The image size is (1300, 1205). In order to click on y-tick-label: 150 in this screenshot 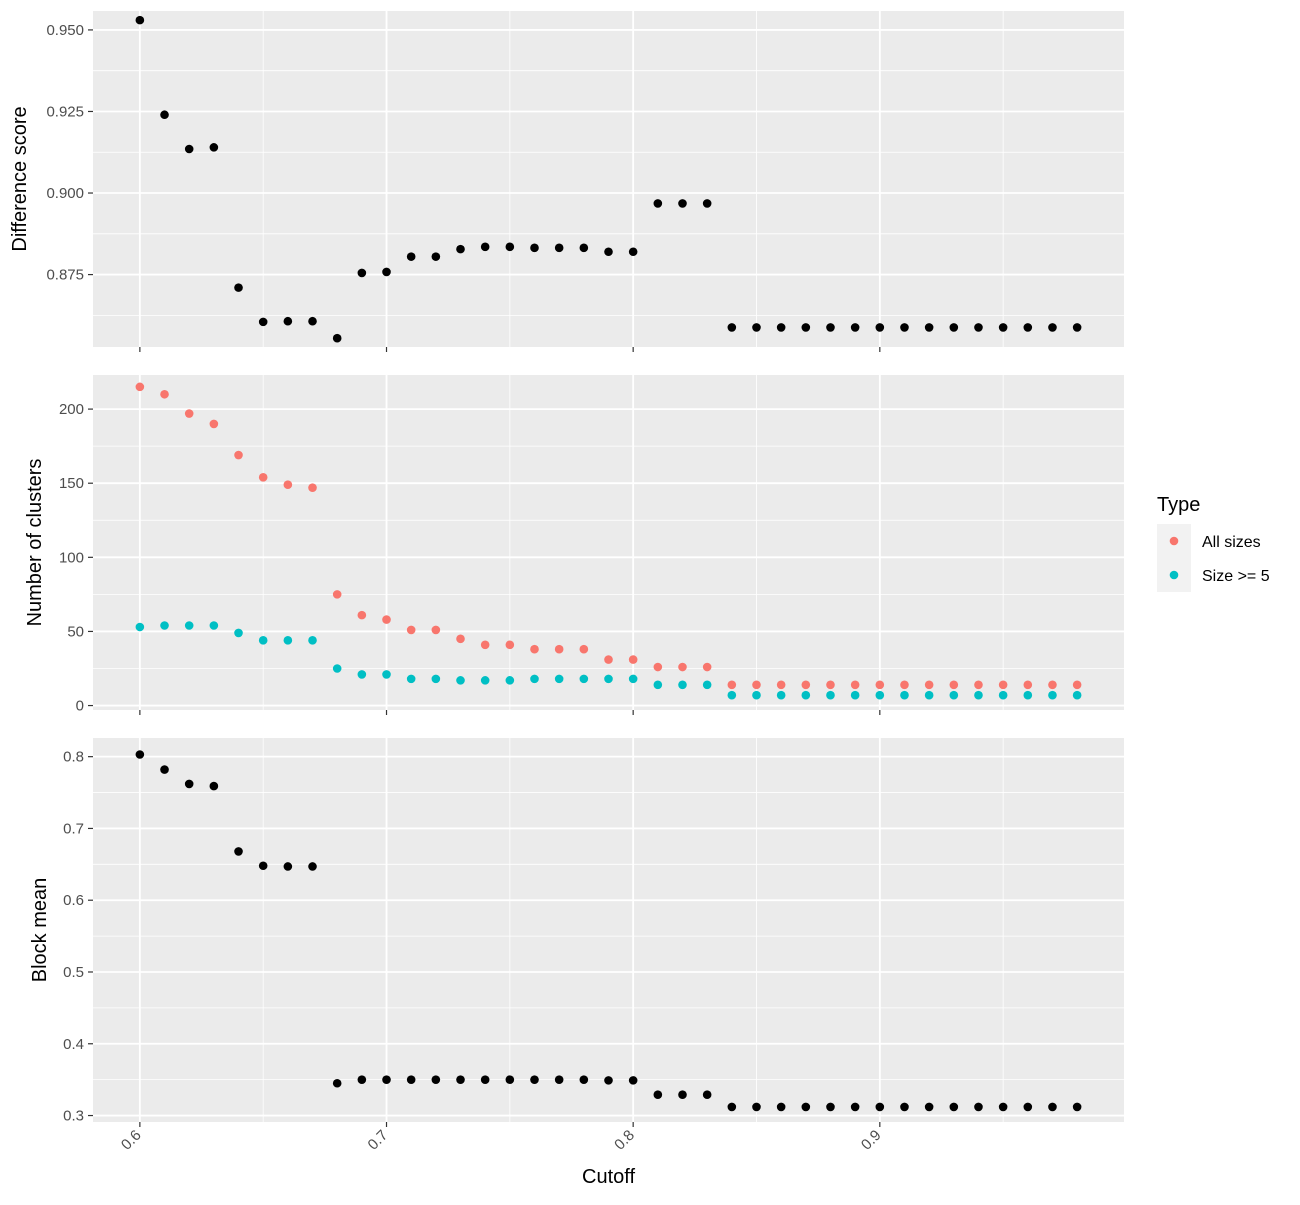, I will do `click(71, 483)`.